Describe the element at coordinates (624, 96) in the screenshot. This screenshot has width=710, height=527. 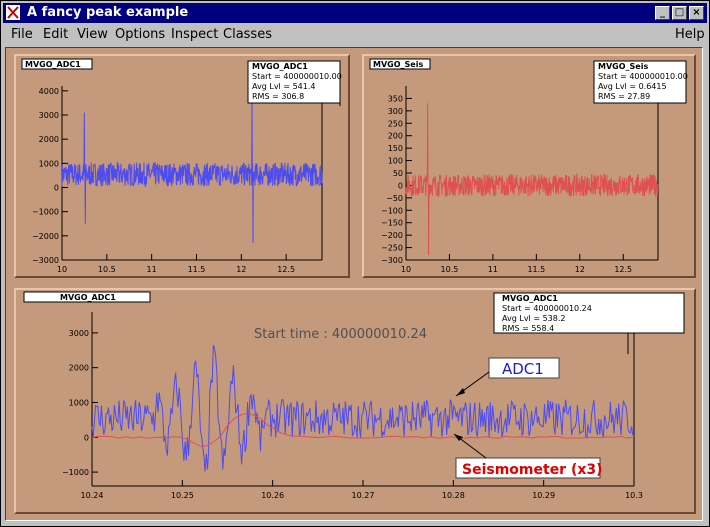
I see `stats-rms: RMS = 27.89` at that location.